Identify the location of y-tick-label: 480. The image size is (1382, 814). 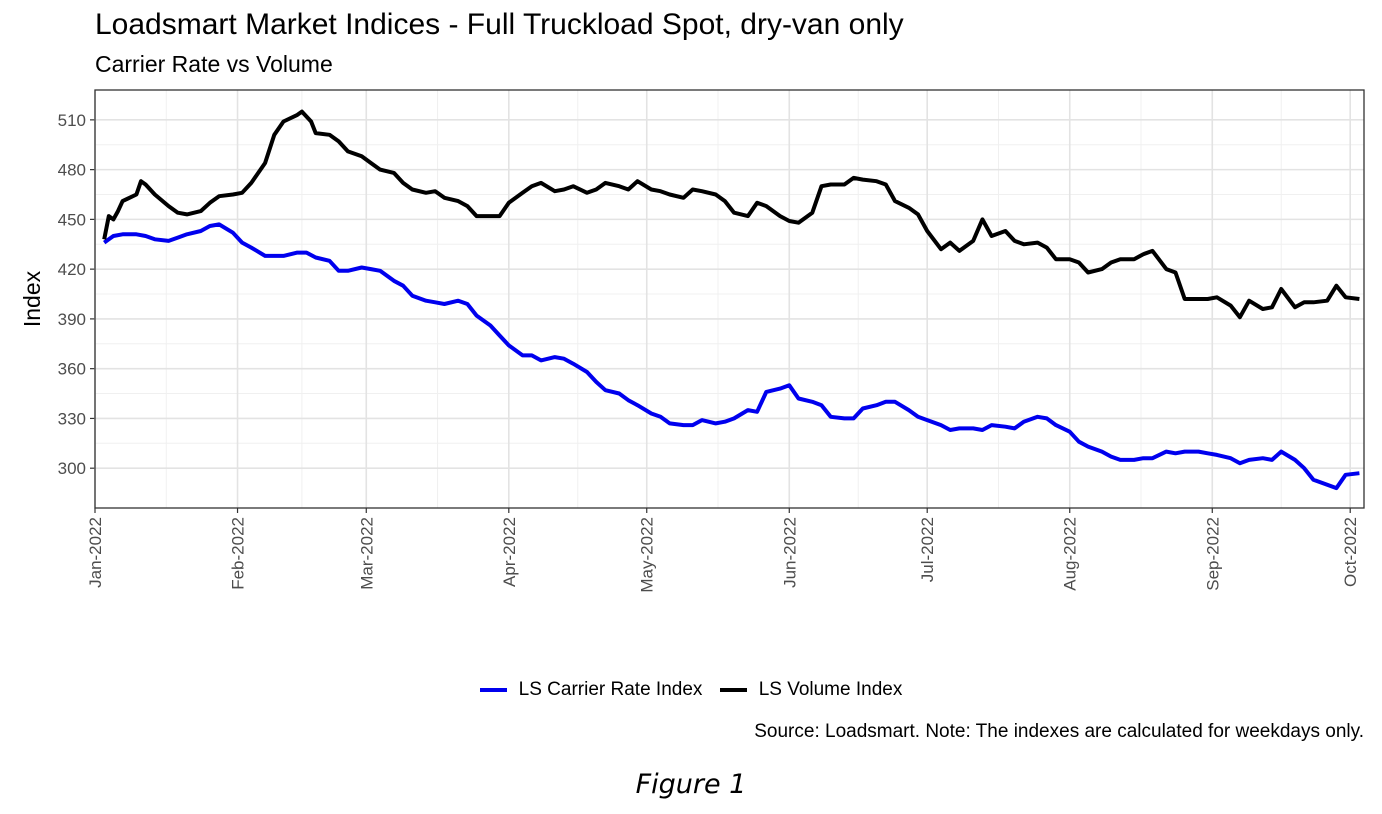
(72, 170).